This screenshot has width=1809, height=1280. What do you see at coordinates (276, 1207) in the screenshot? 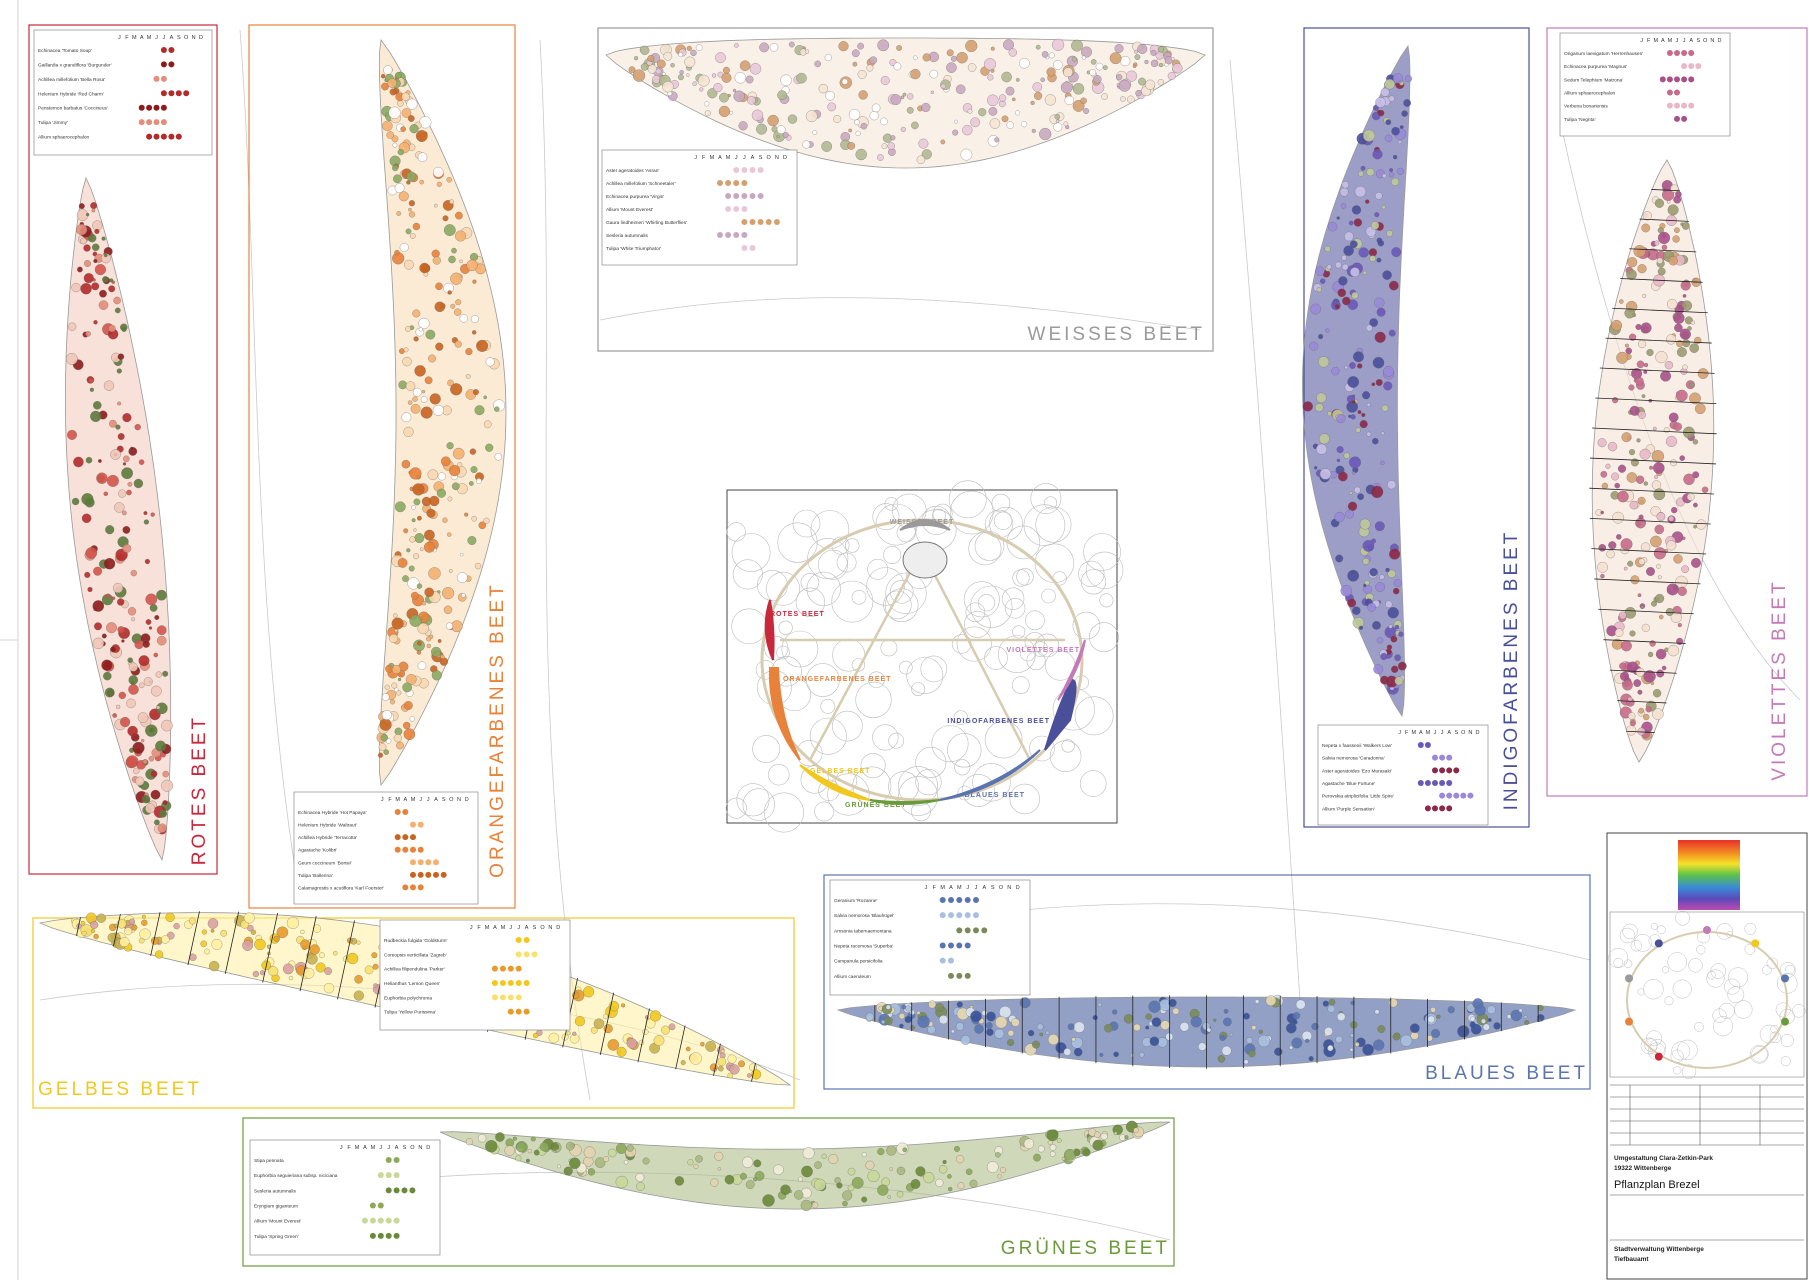
I see `plant-name: Eryngium giganteum` at bounding box center [276, 1207].